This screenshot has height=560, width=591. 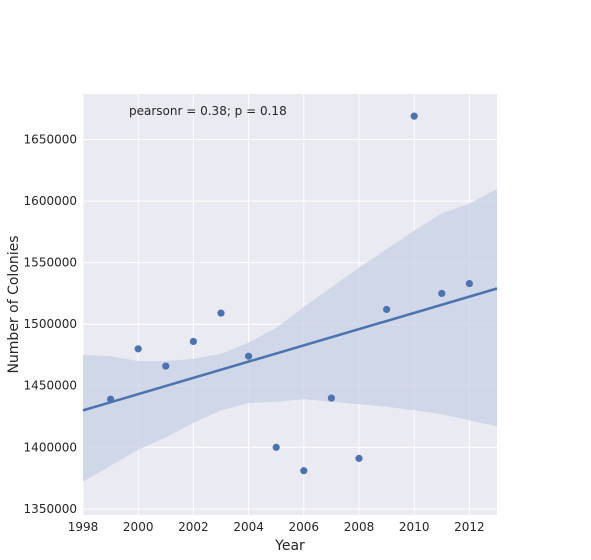 What do you see at coordinates (50, 386) in the screenshot?
I see `y-tick-label: 1450000` at bounding box center [50, 386].